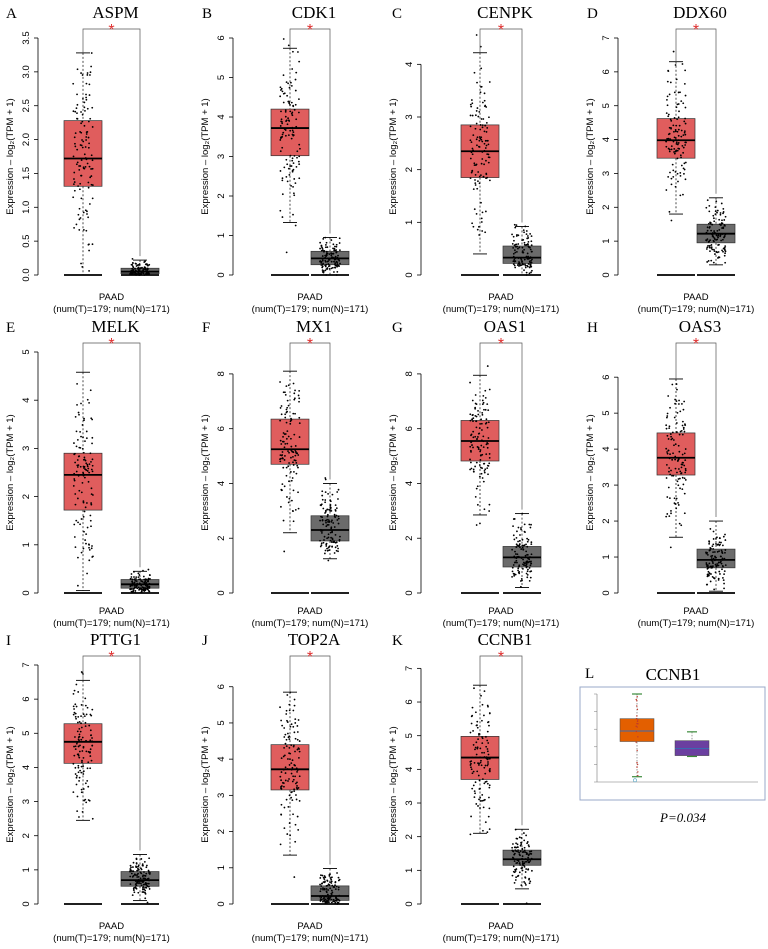 This screenshot has height=949, width=768. What do you see at coordinates (590, 156) in the screenshot?
I see `y-axis-label: Expression – log₂(TPM + 1)` at bounding box center [590, 156].